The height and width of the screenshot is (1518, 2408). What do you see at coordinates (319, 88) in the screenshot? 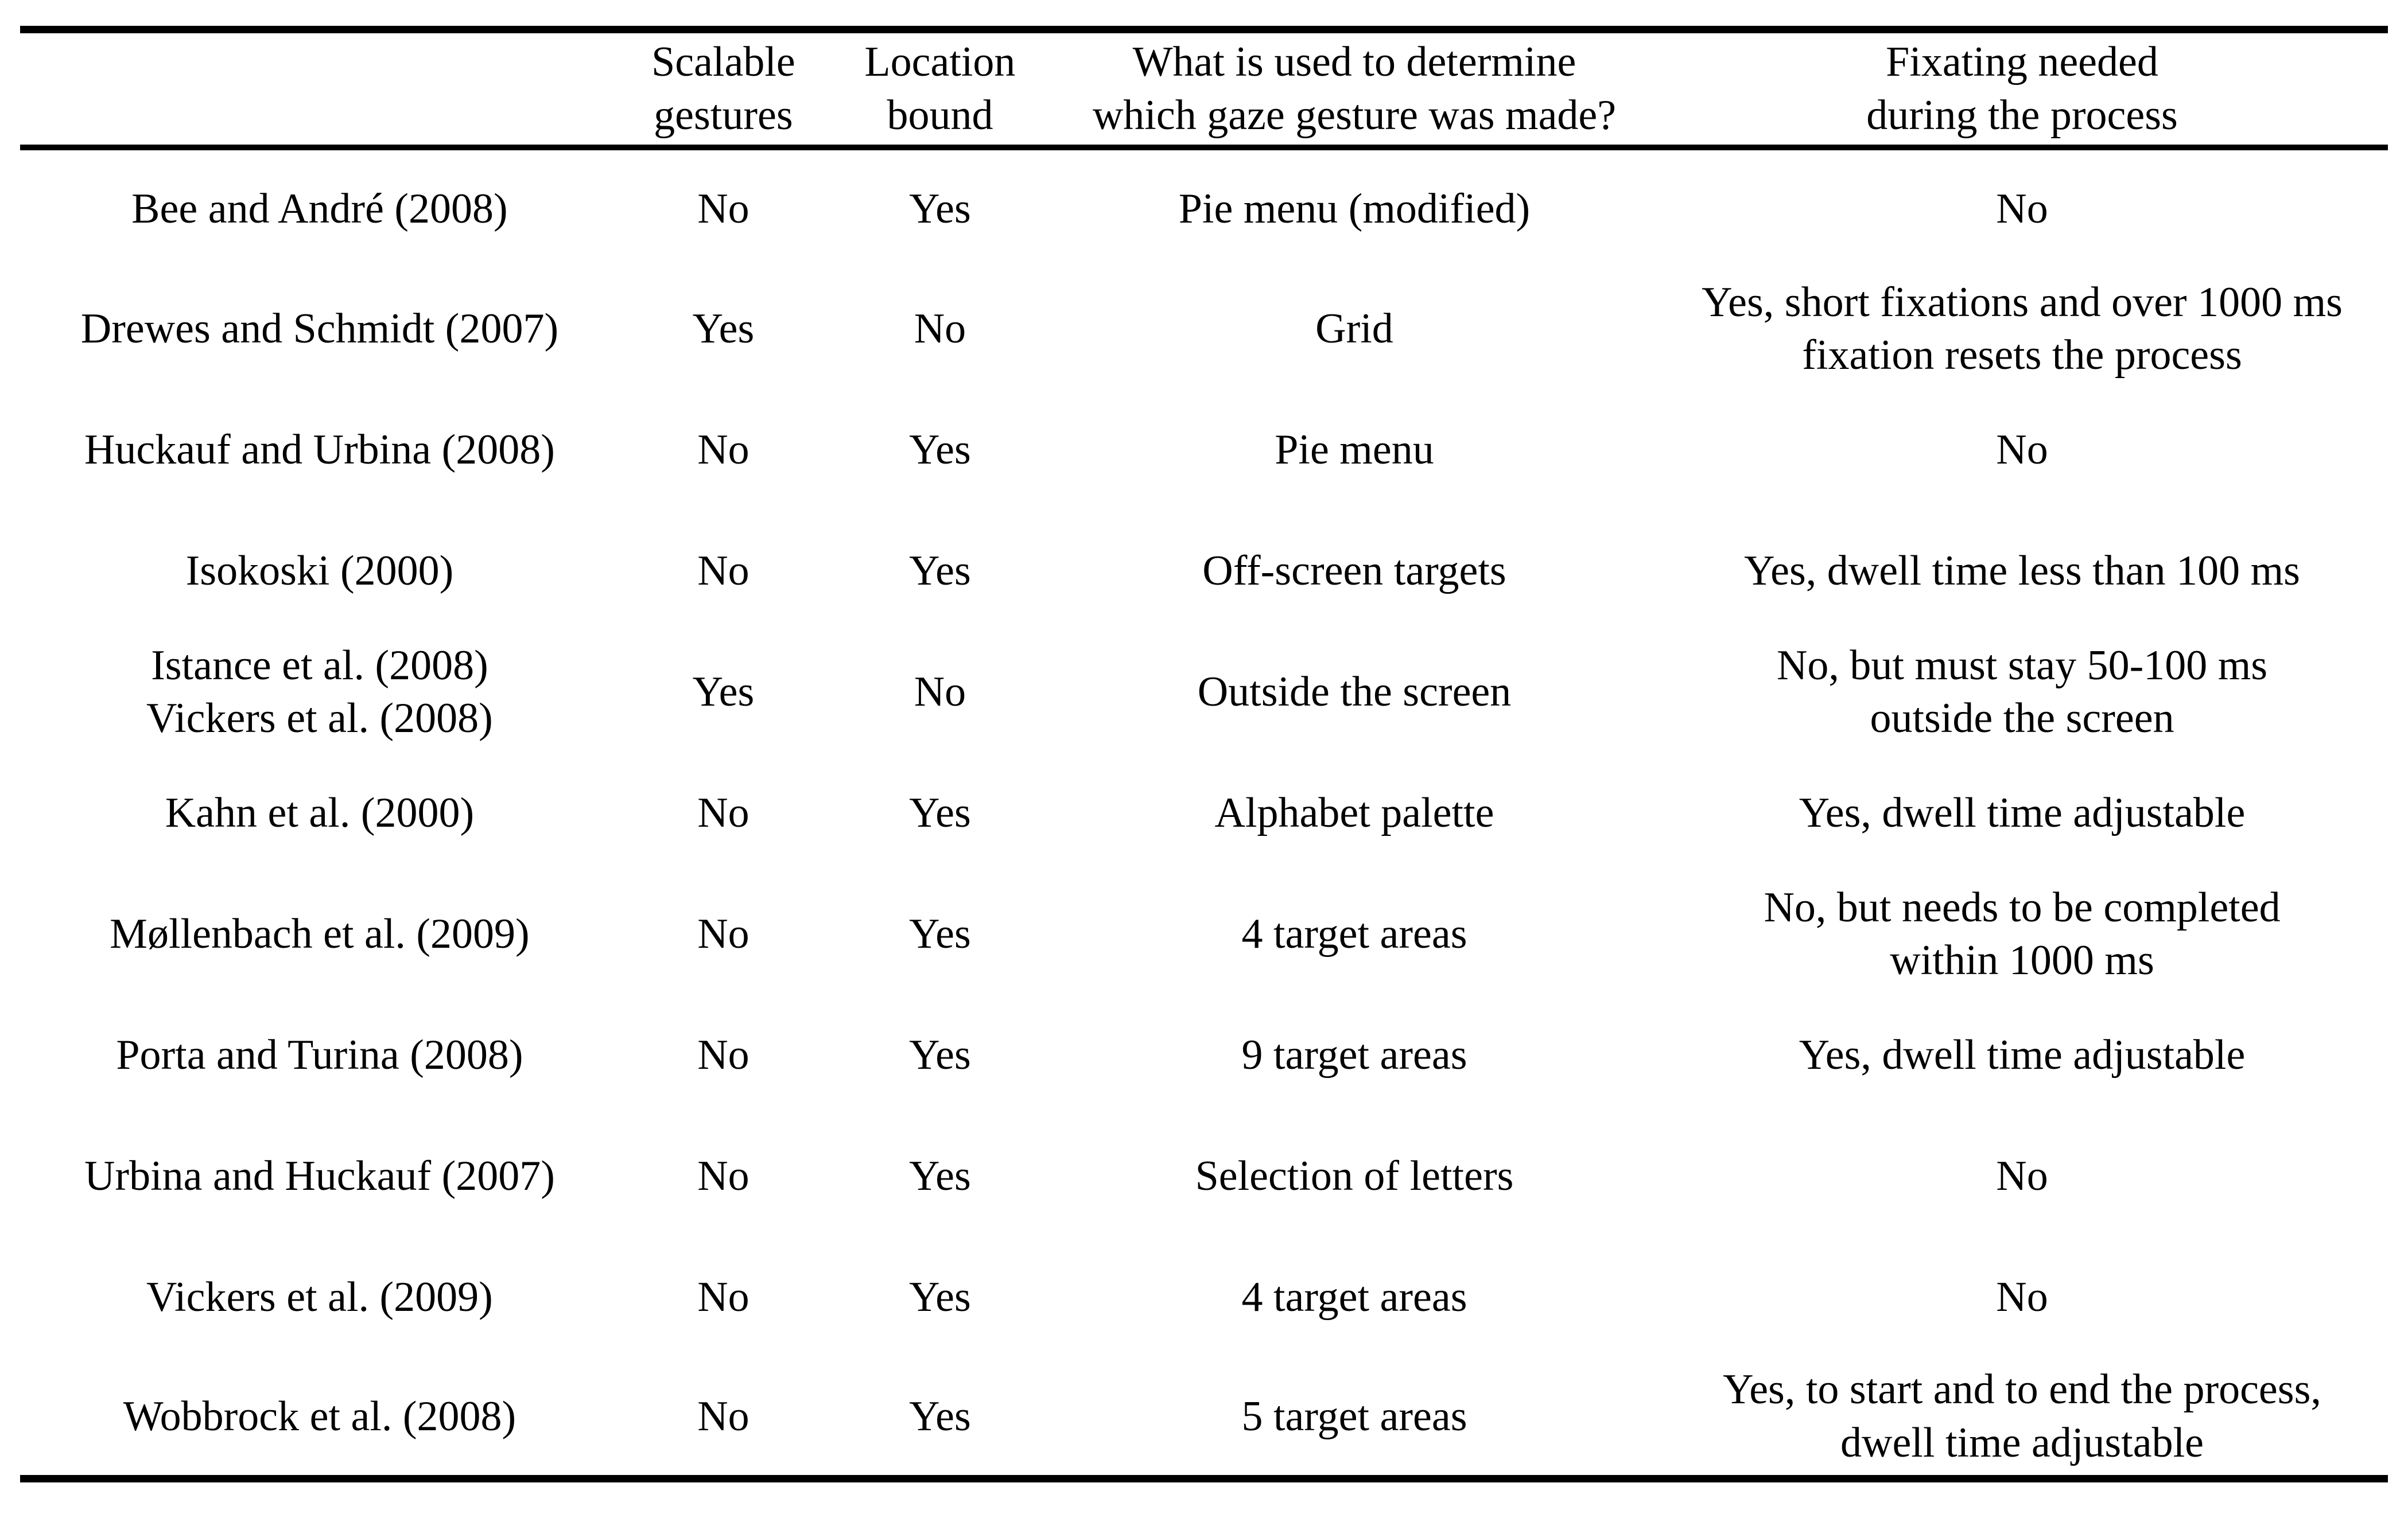
I see `column-header-study` at bounding box center [319, 88].